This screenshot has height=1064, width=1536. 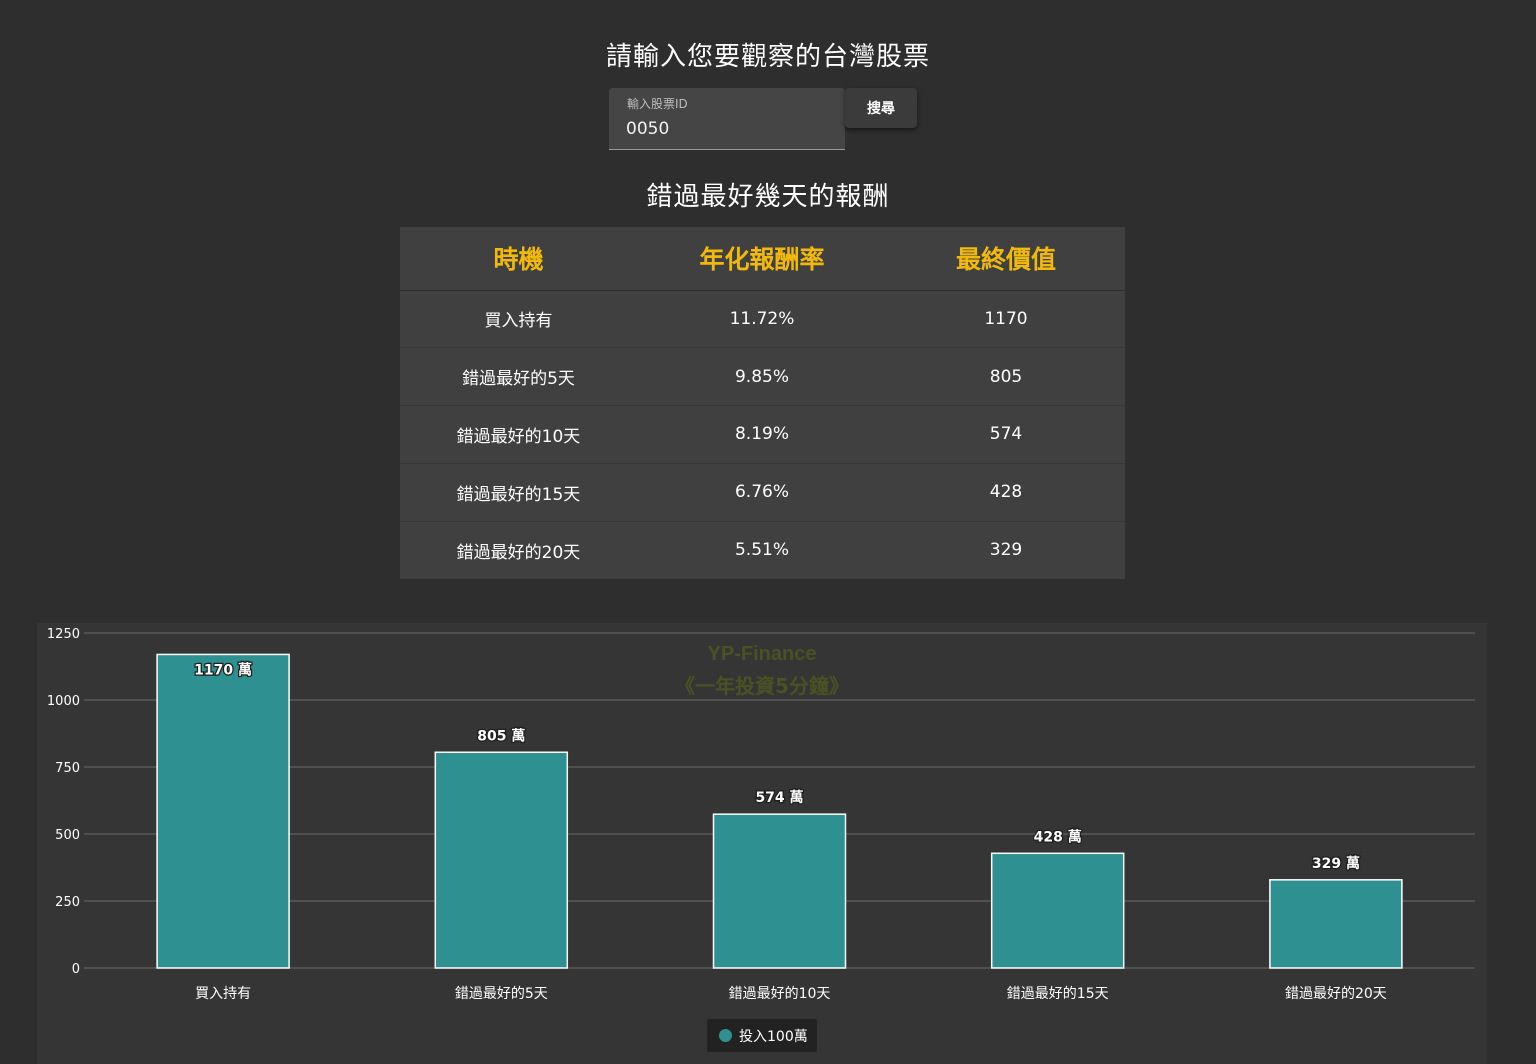 I want to click on stock-id-field: 輸入股票ID, so click(x=727, y=119).